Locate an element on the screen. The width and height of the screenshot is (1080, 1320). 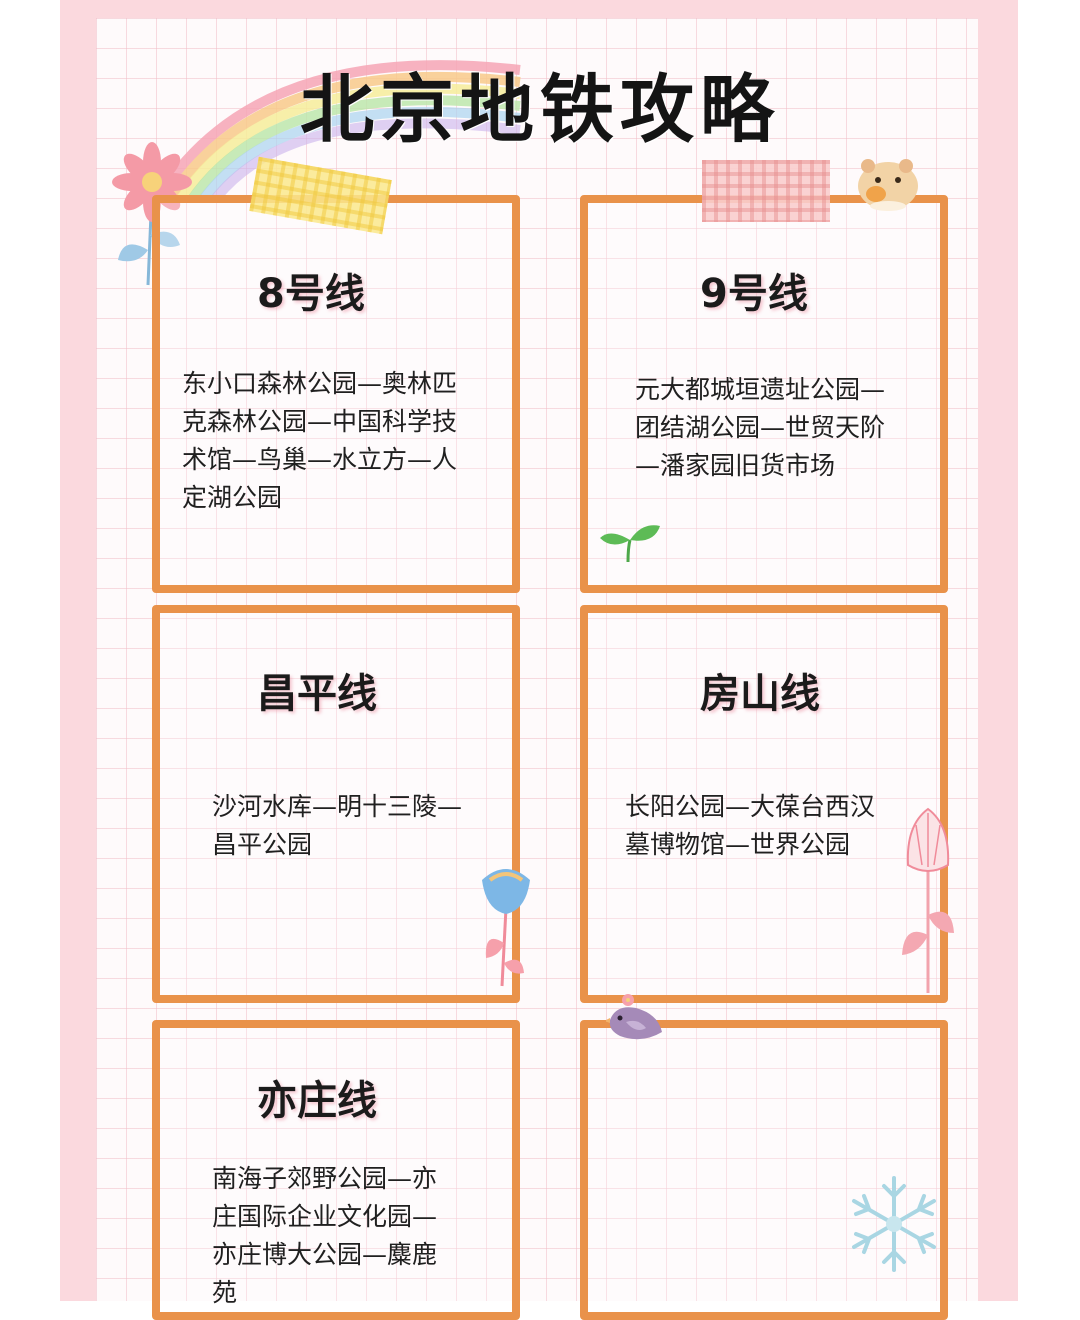
empty-card is located at coordinates (764, 1170).